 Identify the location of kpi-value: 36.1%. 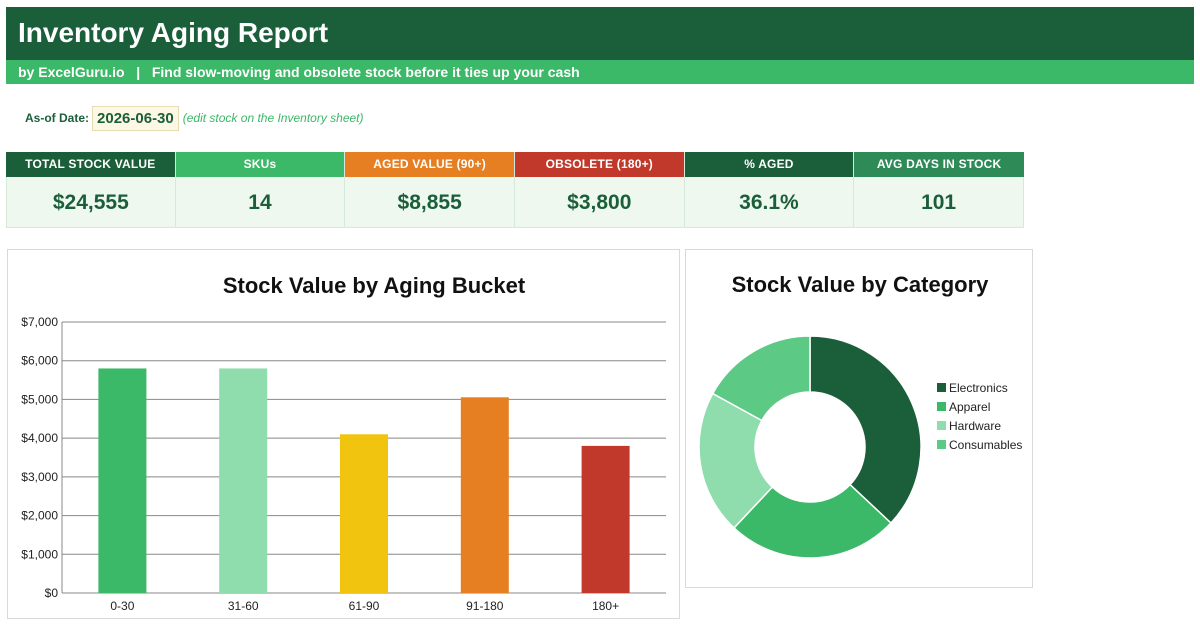
(769, 202).